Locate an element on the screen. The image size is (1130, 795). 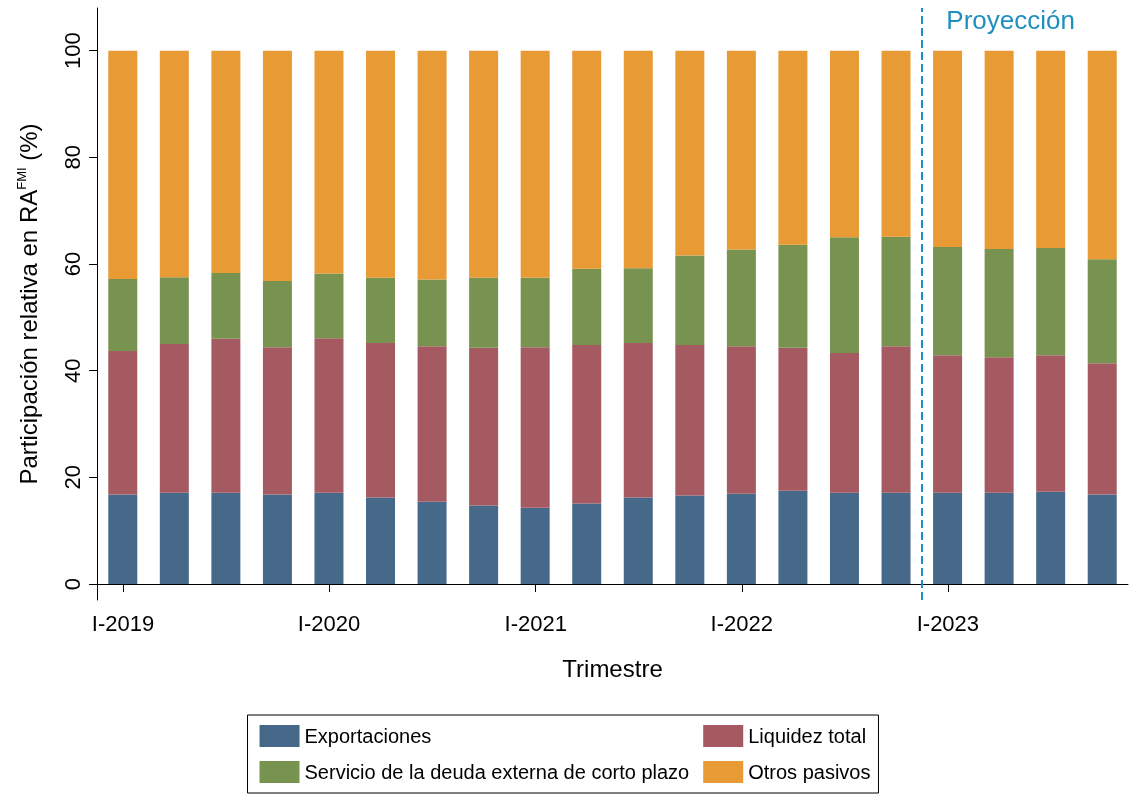
x-tick-label: I-2023 is located at coordinates (948, 623).